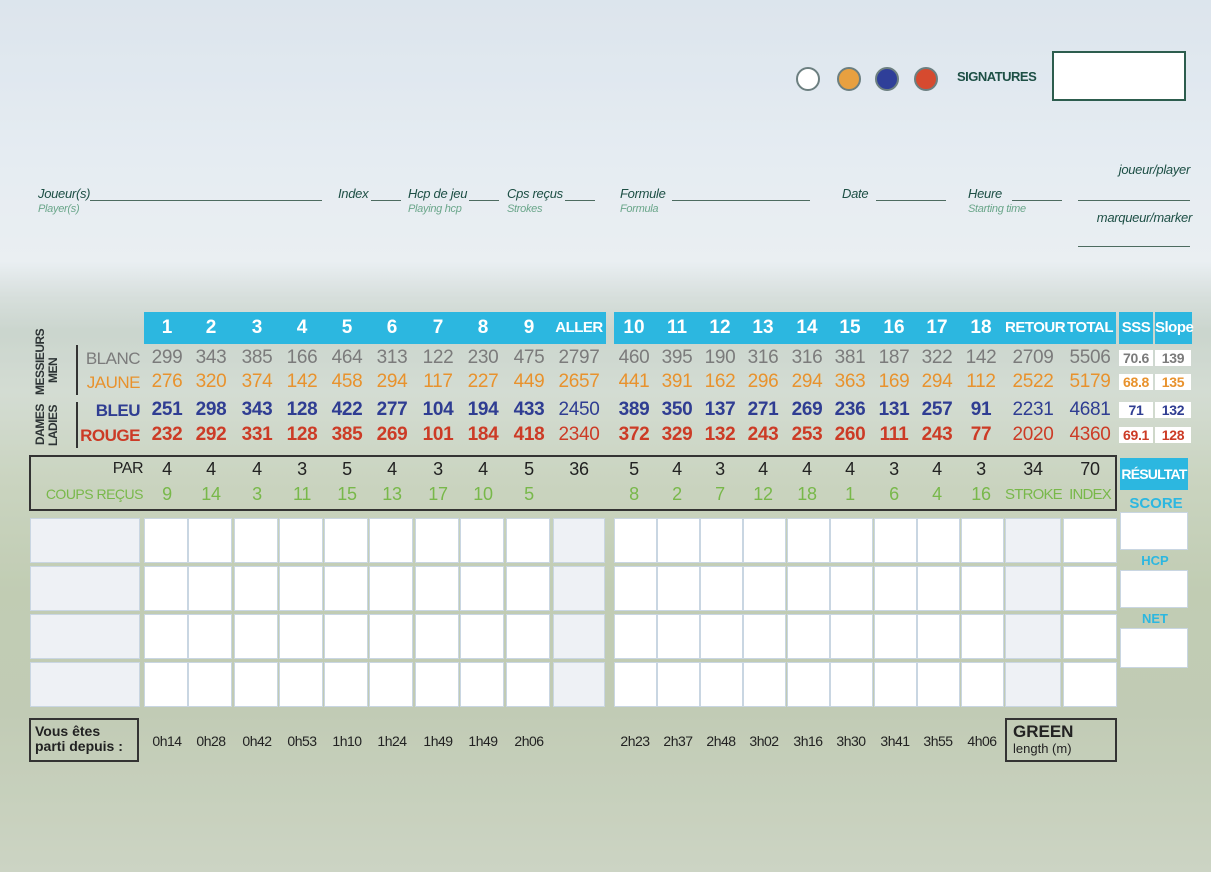  Describe the element at coordinates (1134, 246) in the screenshot. I see `marker-signature-line` at that location.